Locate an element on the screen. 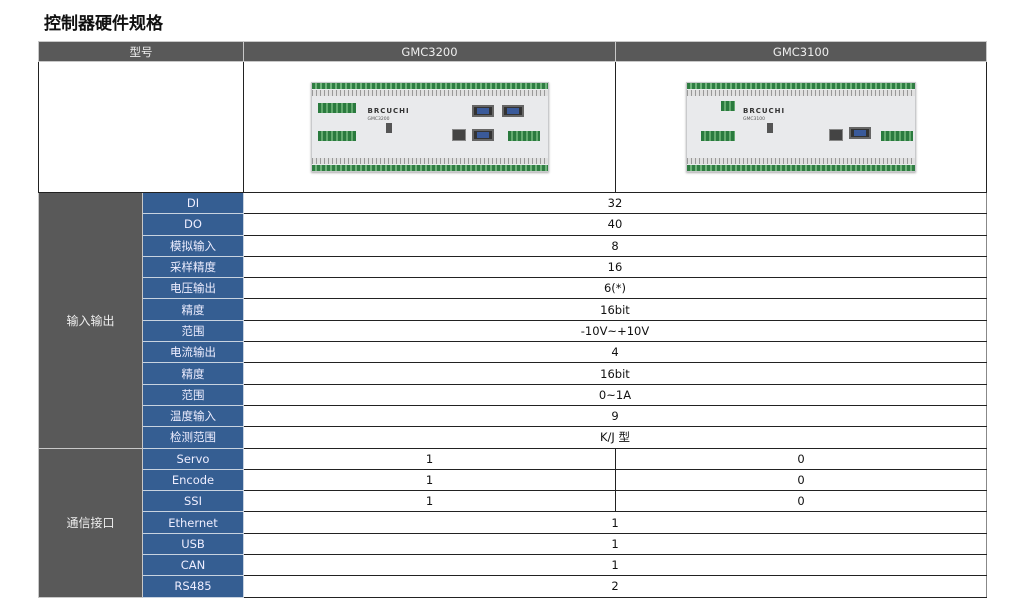 The height and width of the screenshot is (616, 1024). spec-value: 6(*) is located at coordinates (615, 288).